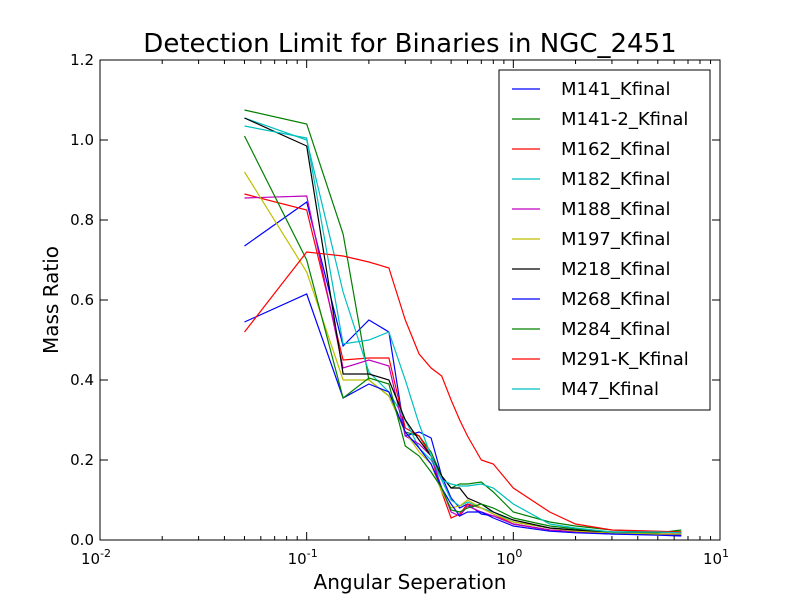  I want to click on y-tick-label: 0.8, so click(82, 220).